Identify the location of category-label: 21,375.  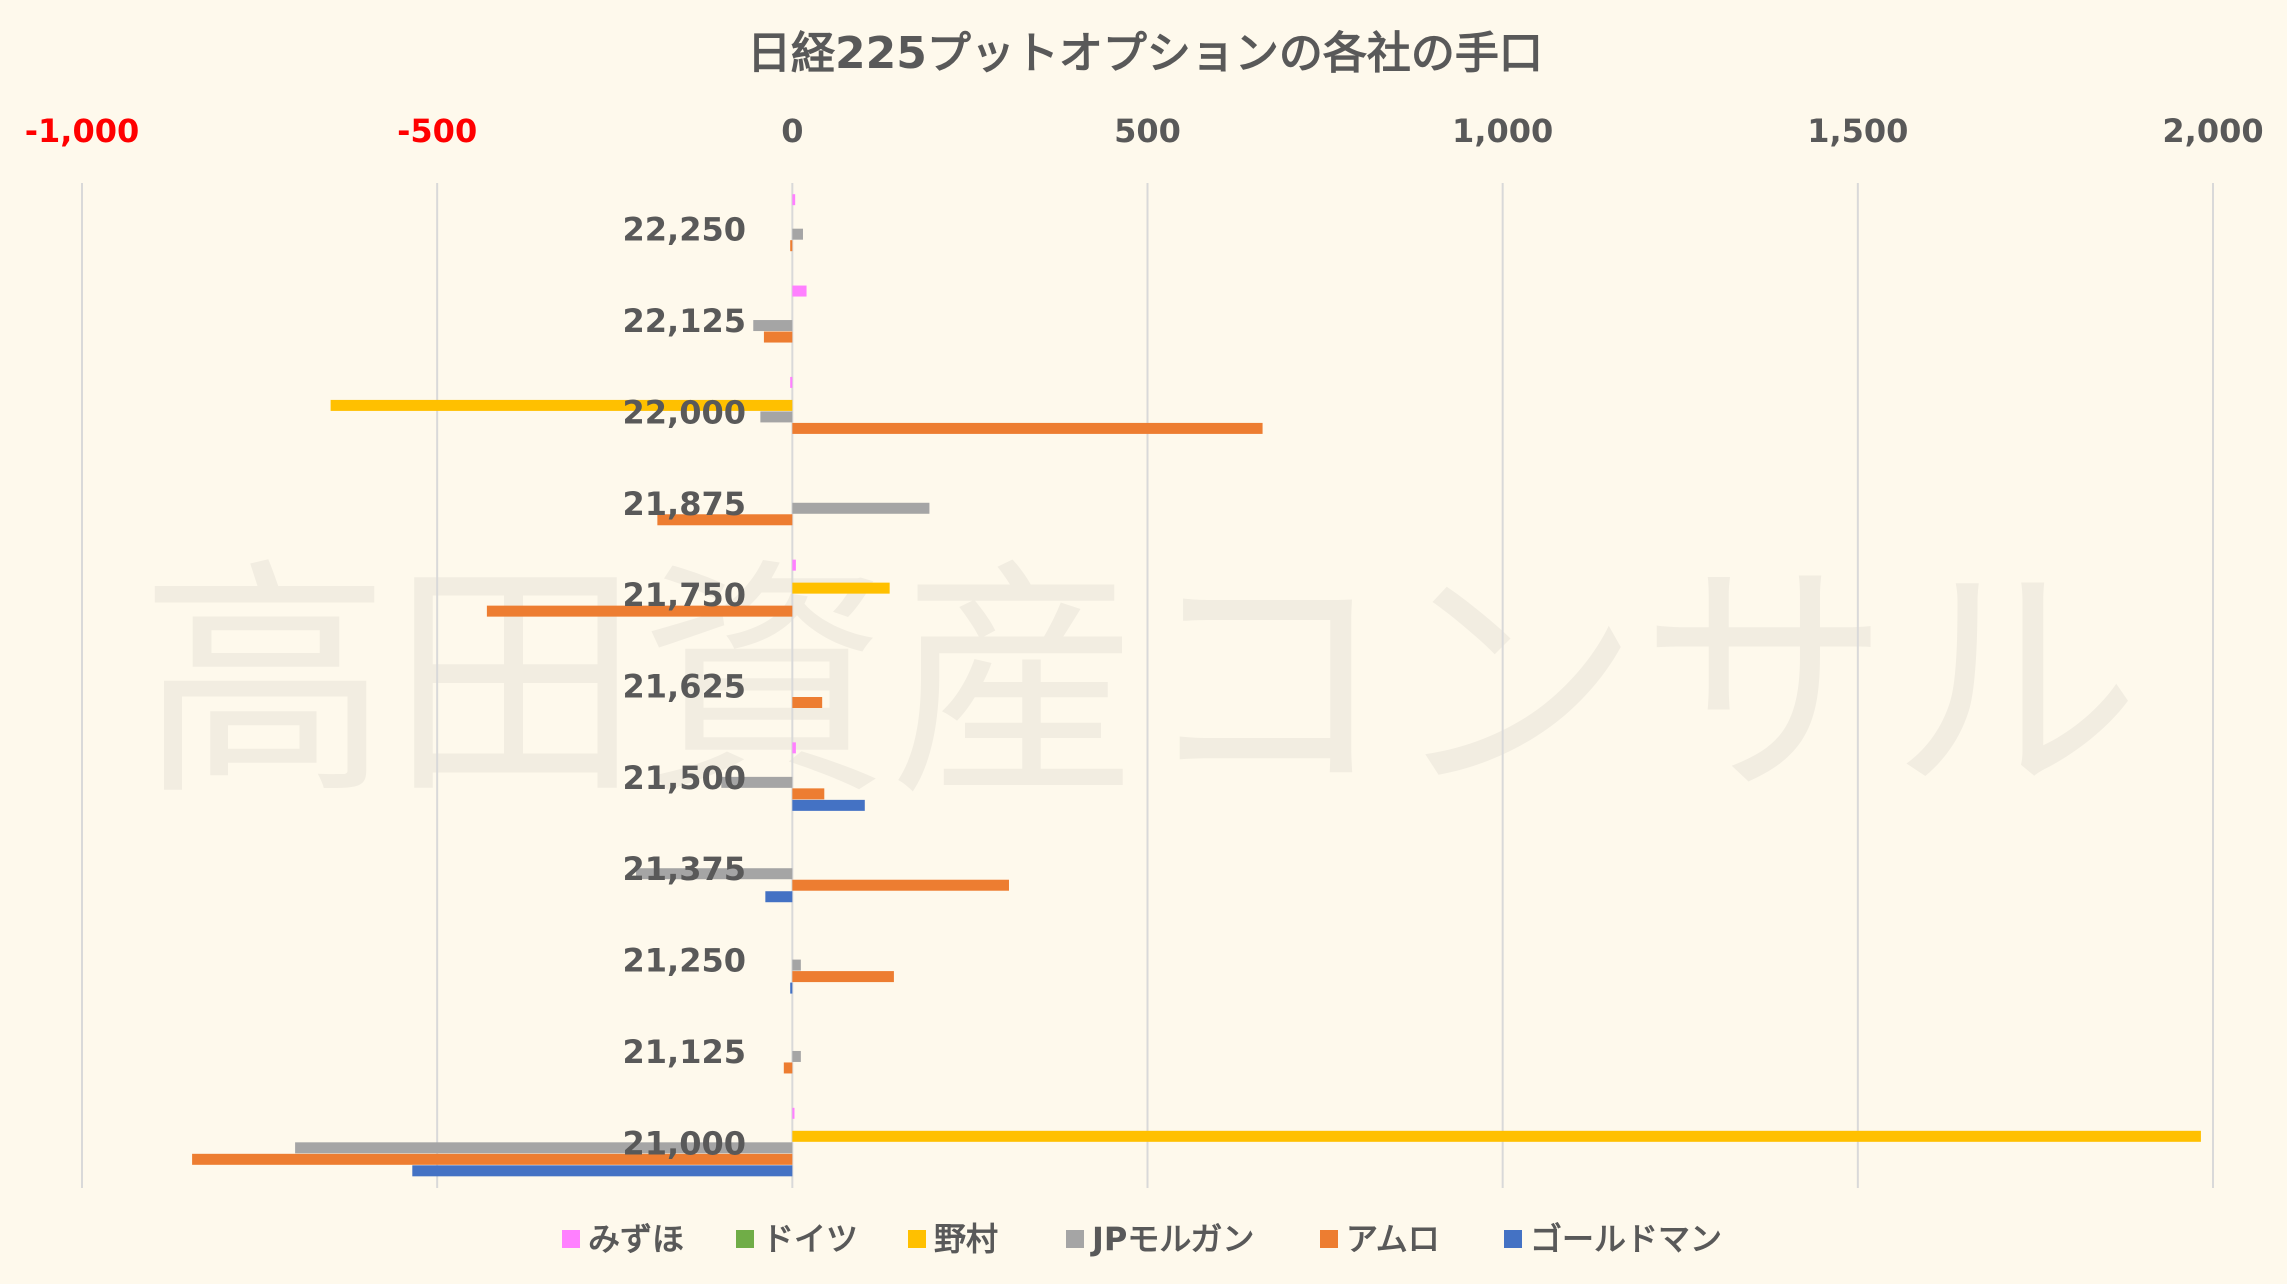
(684, 869).